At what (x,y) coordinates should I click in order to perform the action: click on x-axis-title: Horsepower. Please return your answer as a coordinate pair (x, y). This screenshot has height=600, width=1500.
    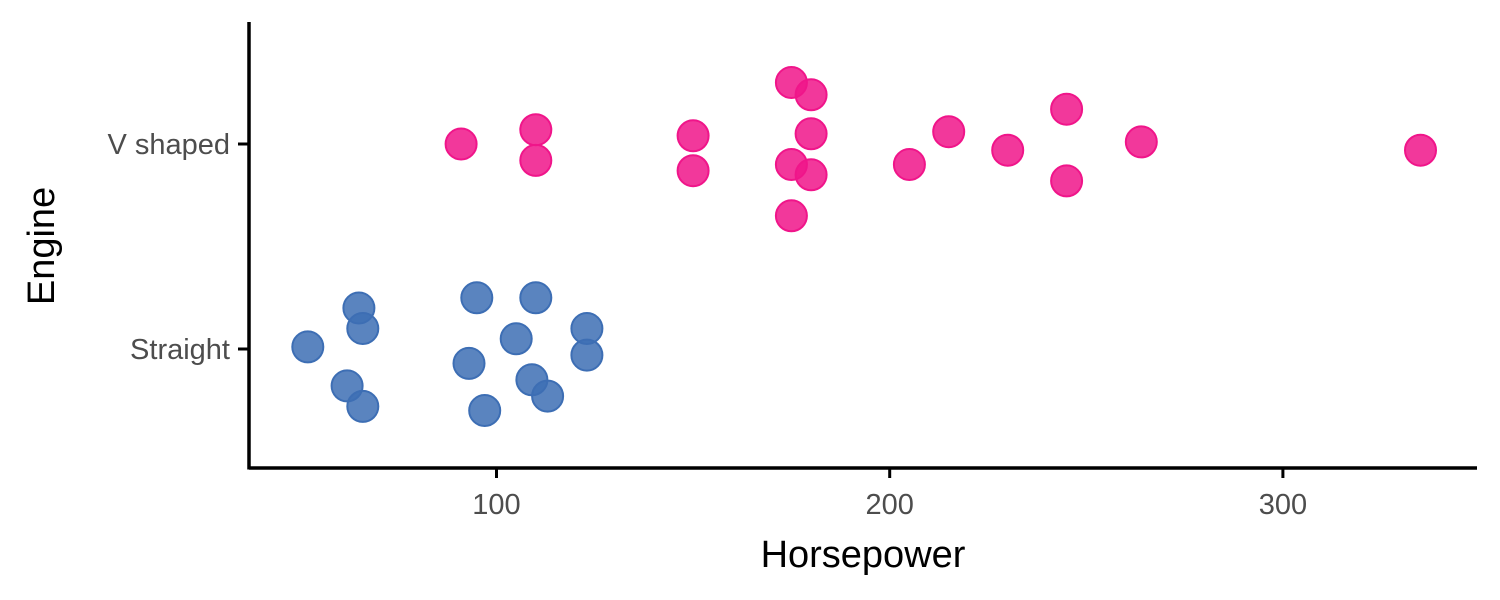
    Looking at the image, I should click on (863, 555).